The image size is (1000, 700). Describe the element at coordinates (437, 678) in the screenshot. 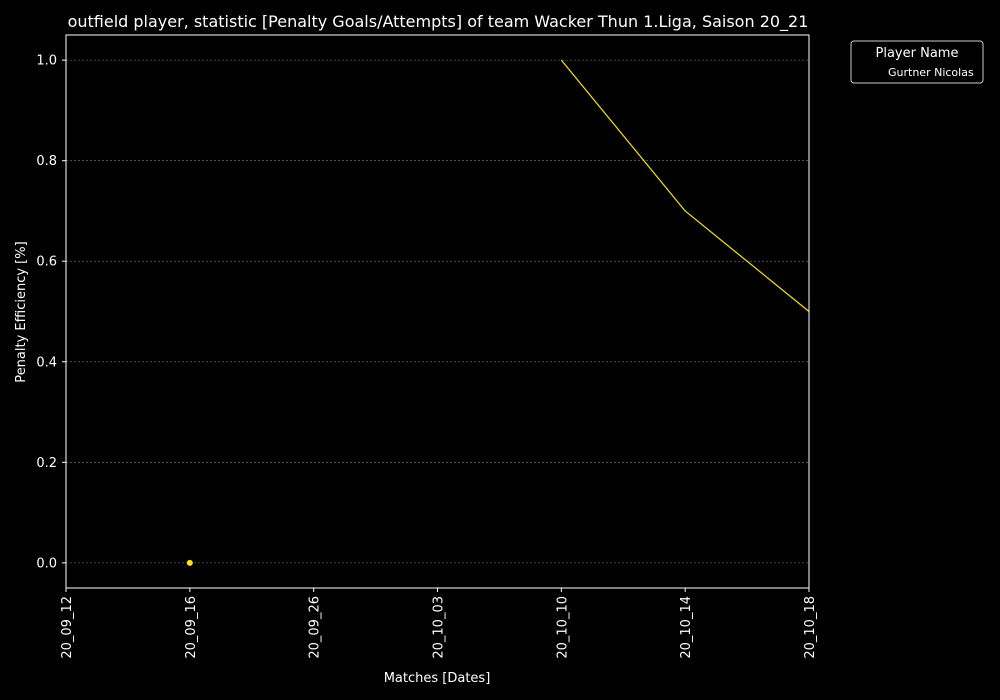

I see `x-axis-label: Matches [Dates]` at that location.